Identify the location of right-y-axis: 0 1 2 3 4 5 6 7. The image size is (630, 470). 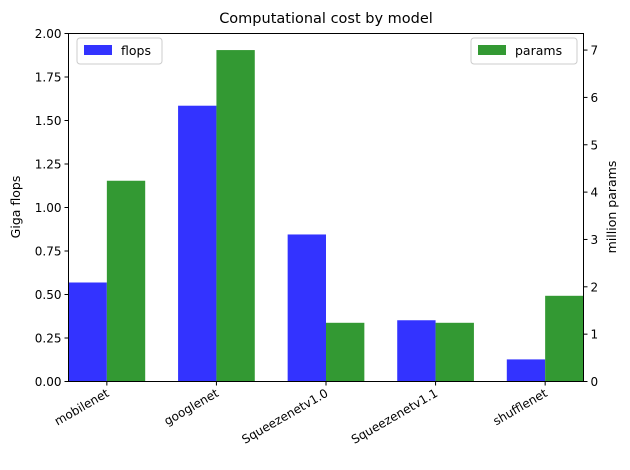
(591, 216).